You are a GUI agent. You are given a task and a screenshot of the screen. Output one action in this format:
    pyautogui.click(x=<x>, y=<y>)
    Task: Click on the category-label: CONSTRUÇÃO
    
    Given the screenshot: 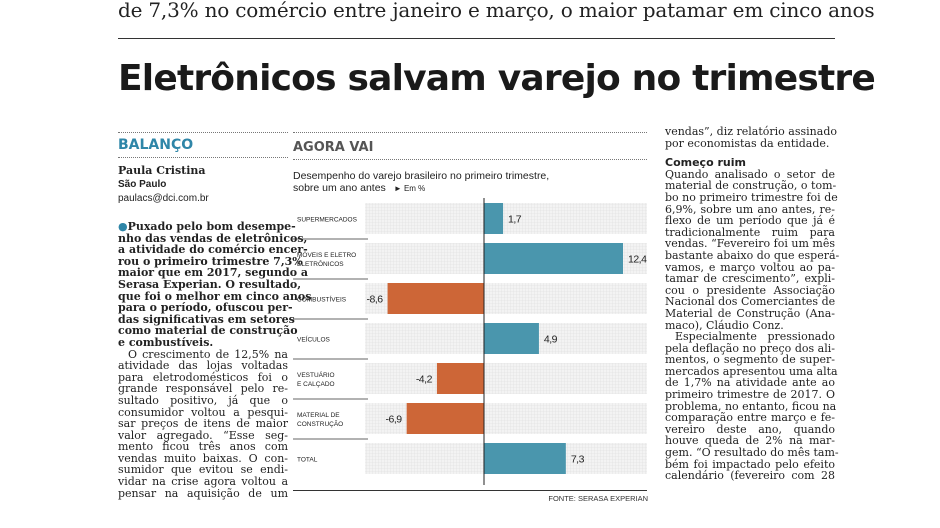 What is the action you would take?
    pyautogui.click(x=320, y=423)
    